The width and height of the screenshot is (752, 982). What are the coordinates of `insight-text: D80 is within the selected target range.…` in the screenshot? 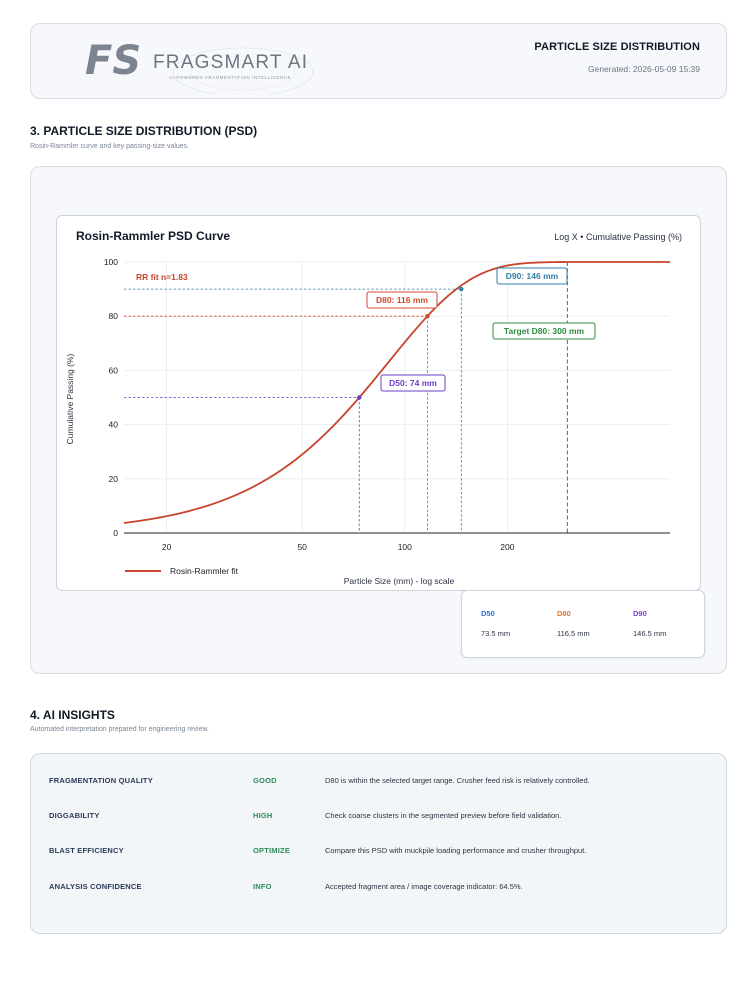 It's located at (457, 780).